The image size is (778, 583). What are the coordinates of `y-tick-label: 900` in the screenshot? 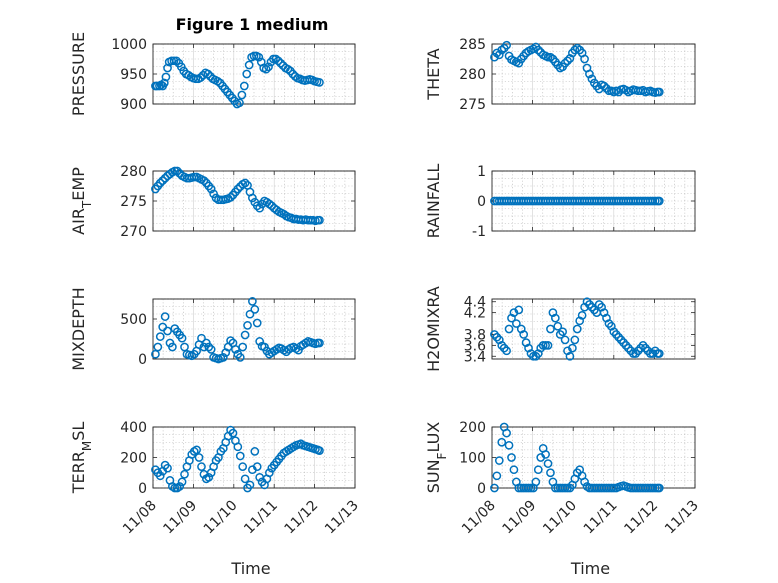 It's located at (133, 105).